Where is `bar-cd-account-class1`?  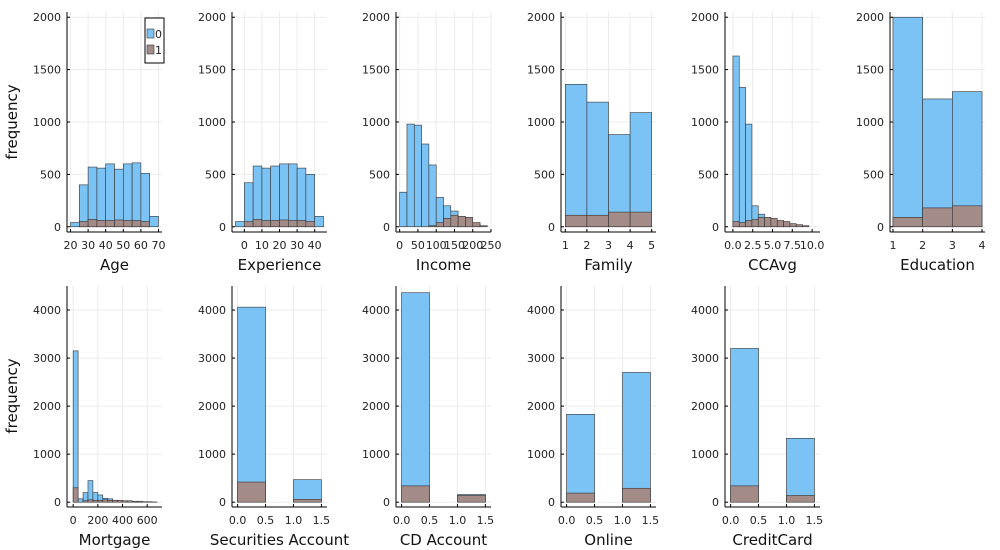
bar-cd-account-class1 is located at coordinates (415, 494).